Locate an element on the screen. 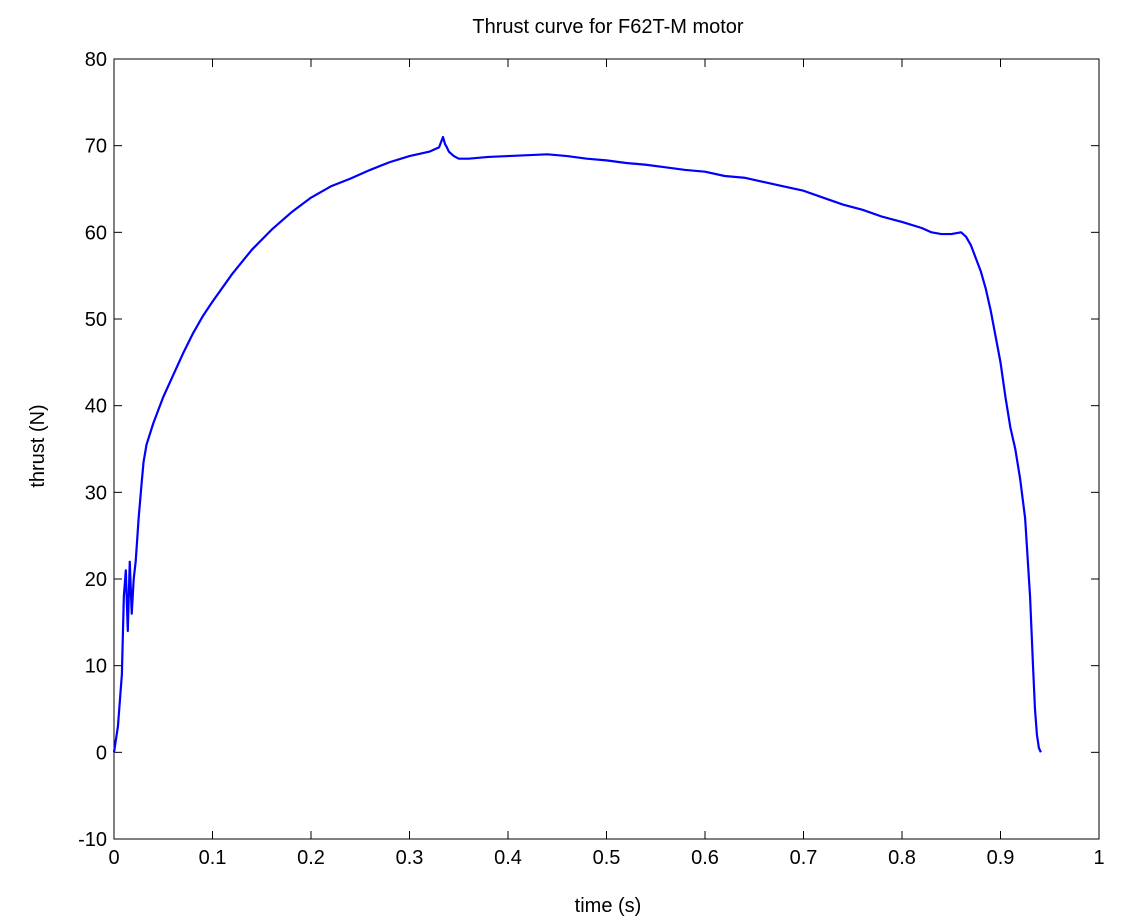 The width and height of the screenshot is (1127, 922). y-tick-label: 30 is located at coordinates (96, 493).